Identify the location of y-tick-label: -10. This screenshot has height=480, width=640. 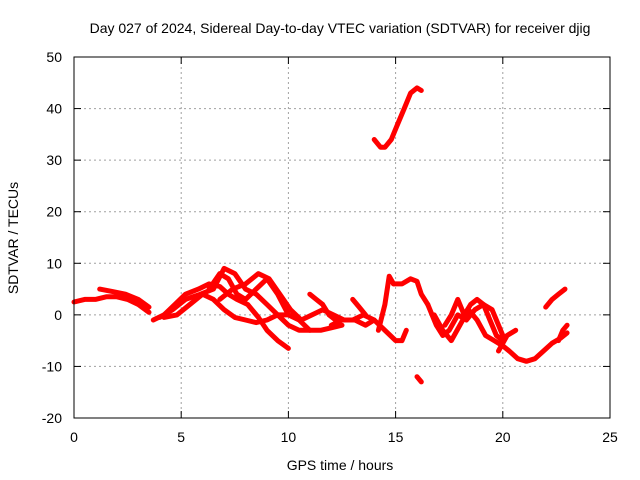
(52, 366).